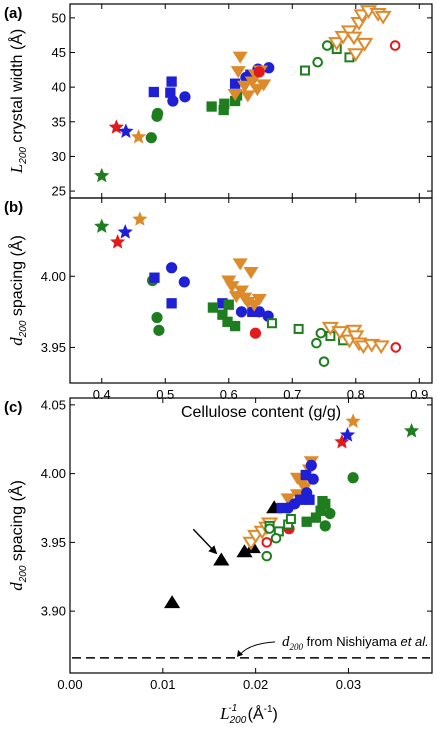 The width and height of the screenshot is (437, 735). What do you see at coordinates (248, 714) in the screenshot?
I see `x-axis-title: L200-1 (Å-1)` at bounding box center [248, 714].